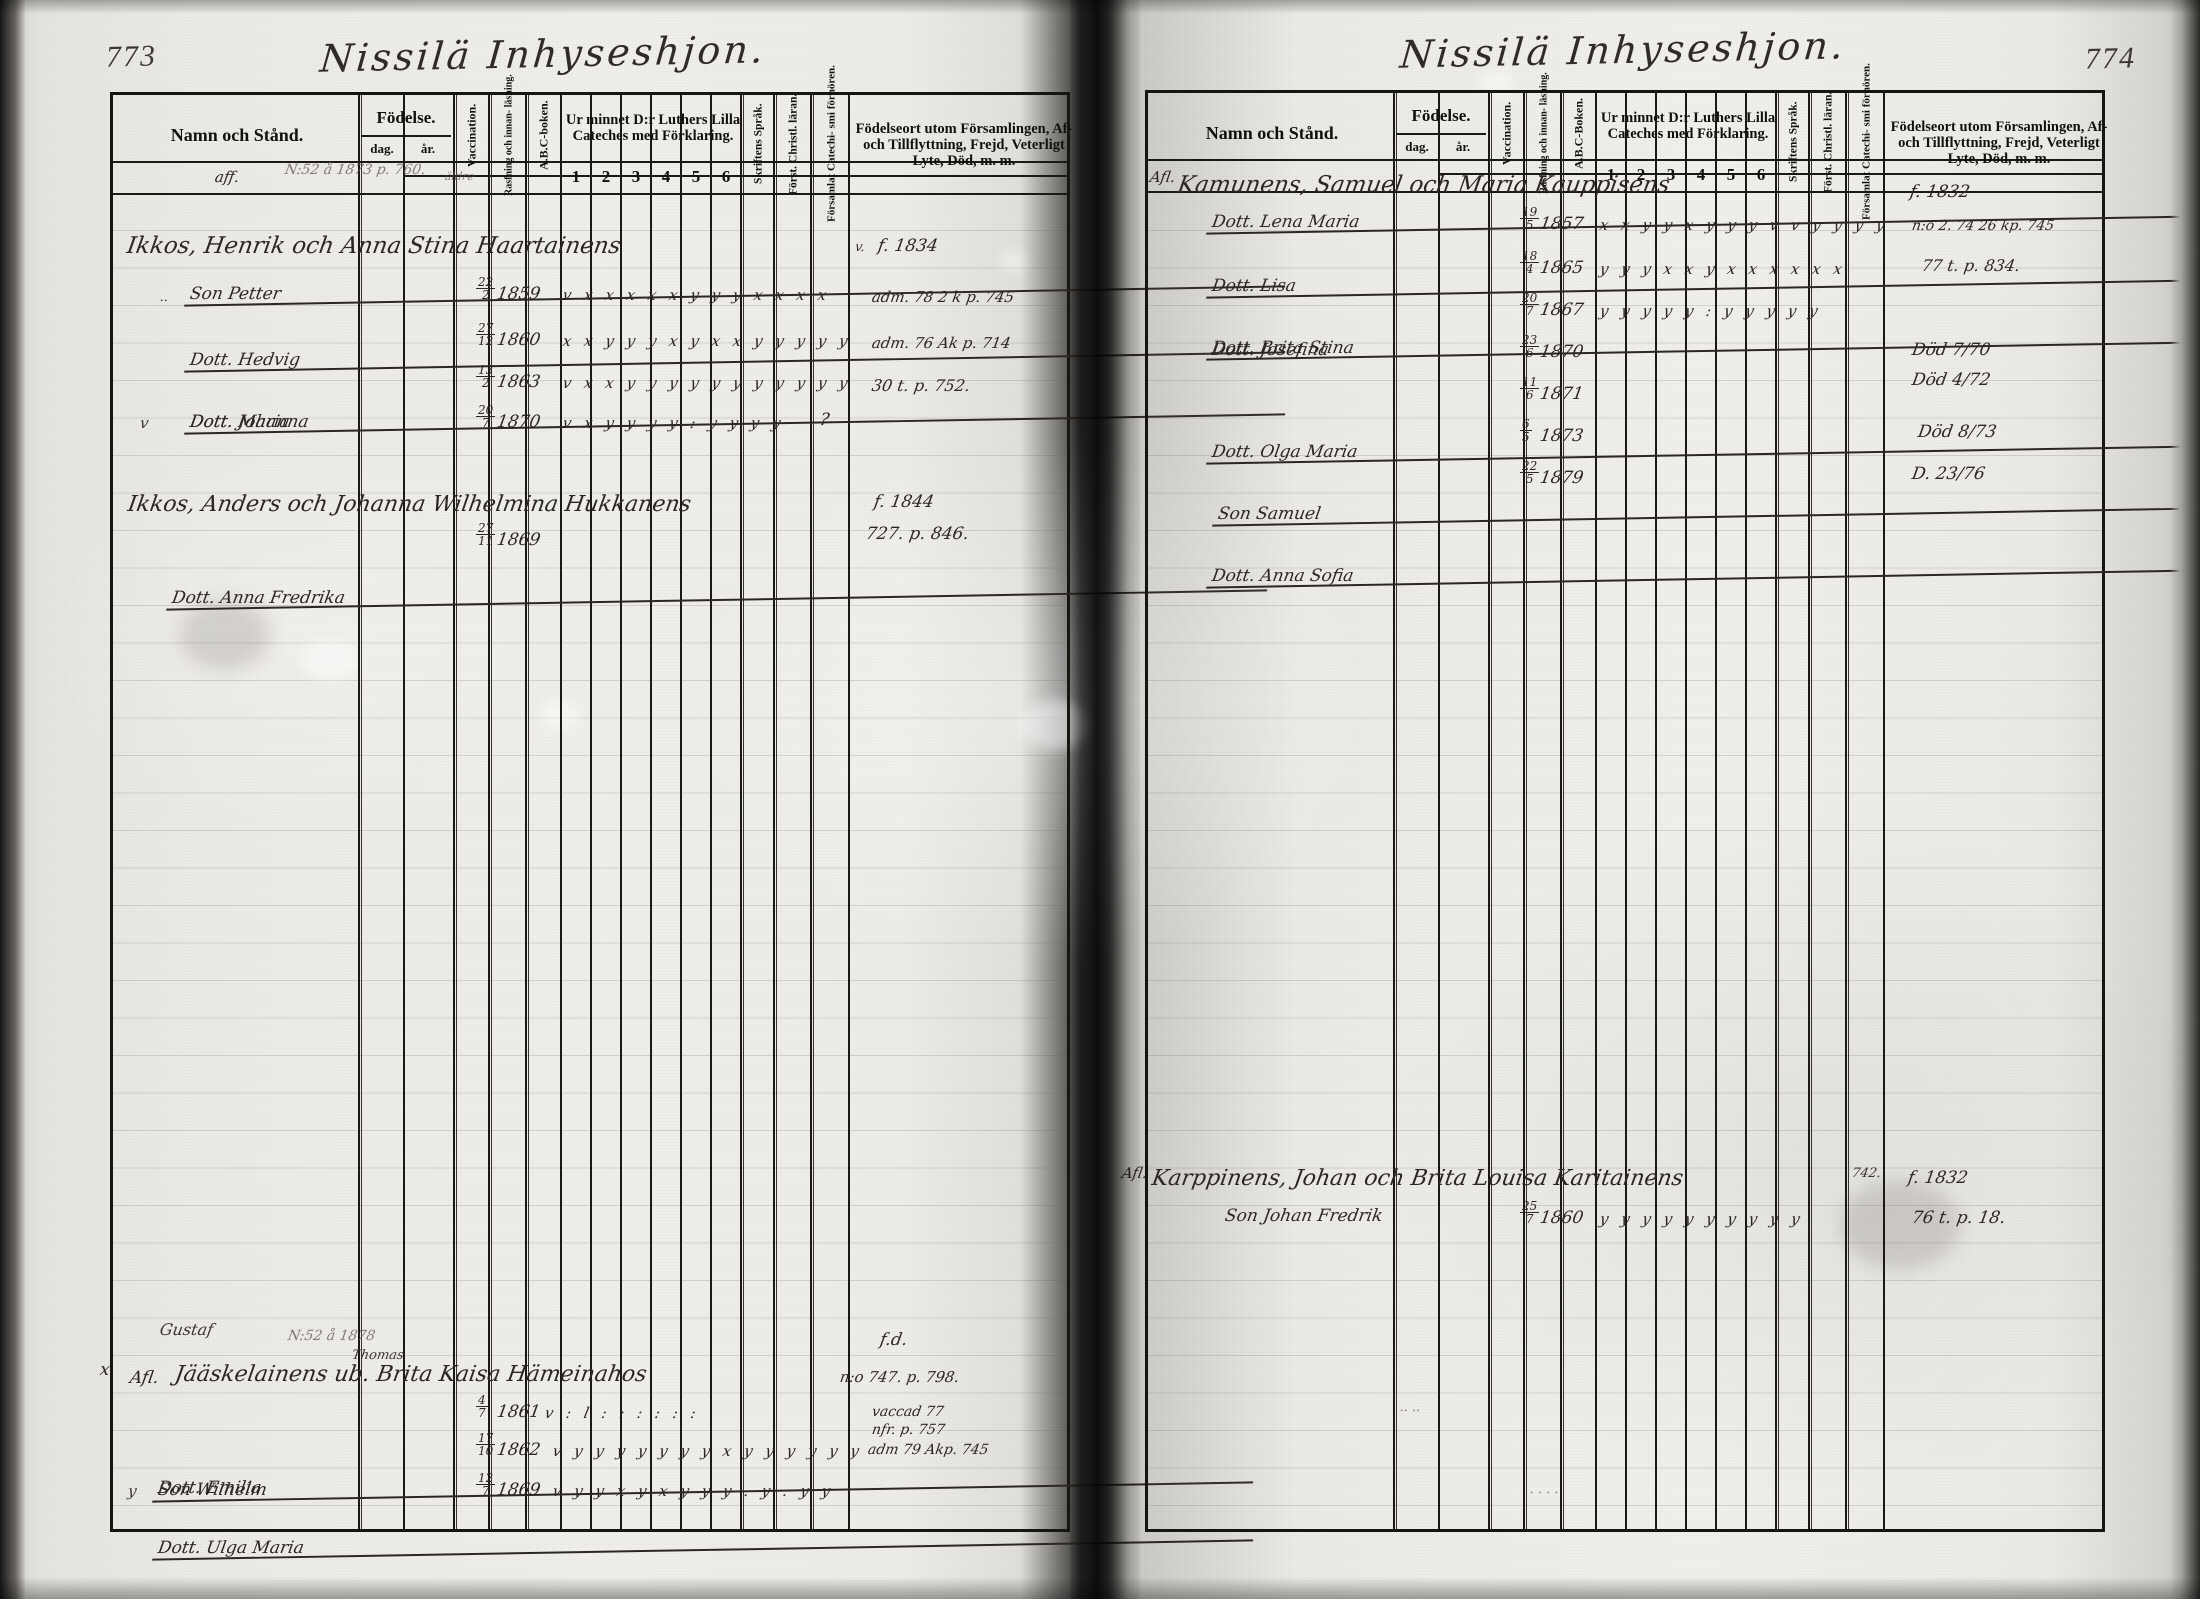  I want to click on family-head-note: f.d., so click(893, 1340).